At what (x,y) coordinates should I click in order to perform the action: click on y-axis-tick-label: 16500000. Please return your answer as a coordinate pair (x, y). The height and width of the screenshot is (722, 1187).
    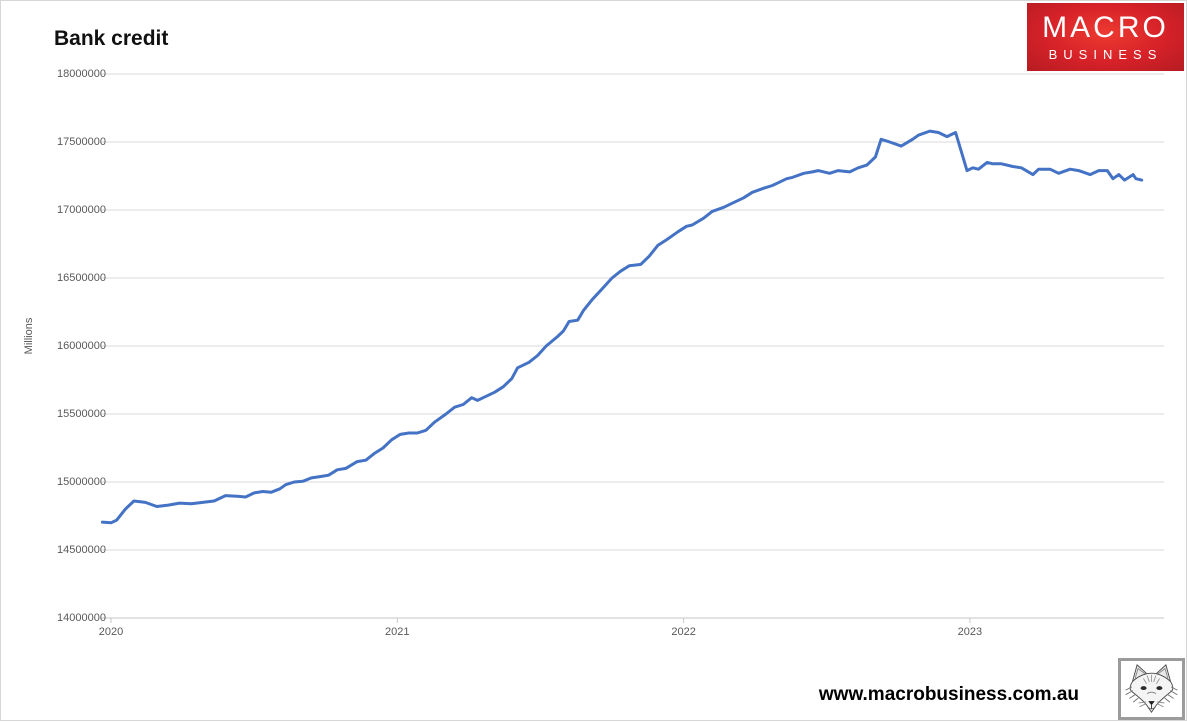
    Looking at the image, I should click on (81, 277).